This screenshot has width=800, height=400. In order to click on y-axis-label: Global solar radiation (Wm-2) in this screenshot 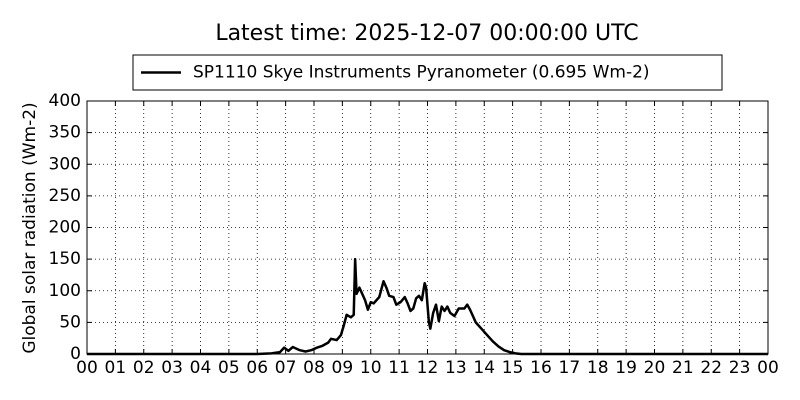, I will do `click(30, 227)`.